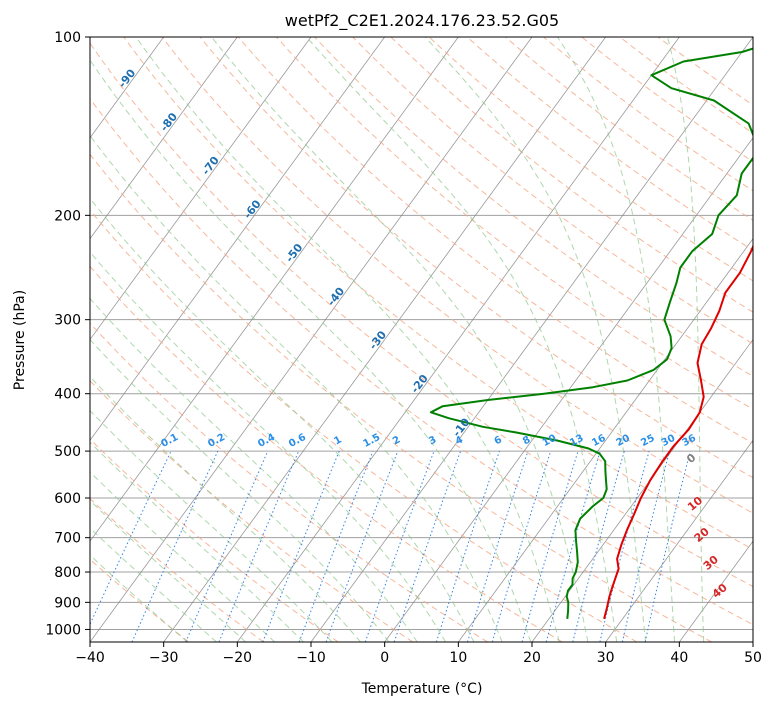  What do you see at coordinates (532, 658) in the screenshot?
I see `x-tick-label: 20` at bounding box center [532, 658].